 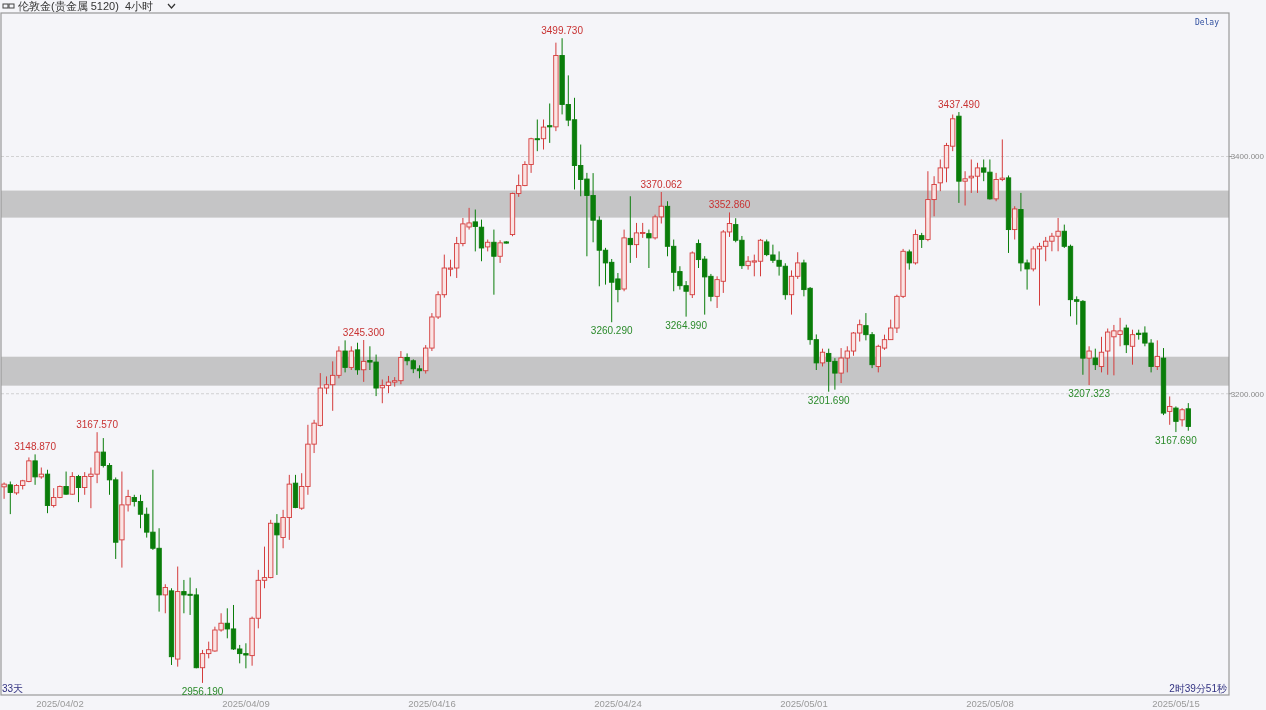 I want to click on annotation: 33天, so click(x=13, y=688).